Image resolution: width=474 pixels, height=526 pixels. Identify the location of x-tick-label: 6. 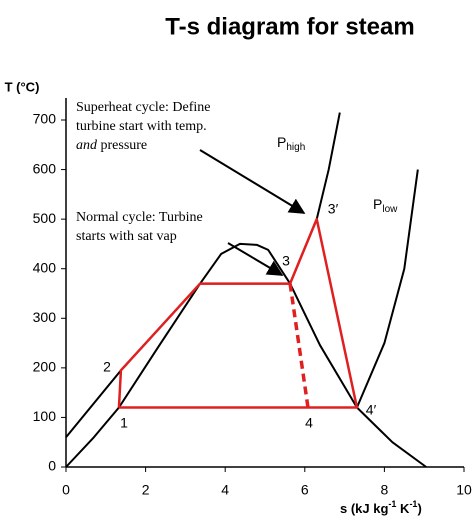
(305, 490).